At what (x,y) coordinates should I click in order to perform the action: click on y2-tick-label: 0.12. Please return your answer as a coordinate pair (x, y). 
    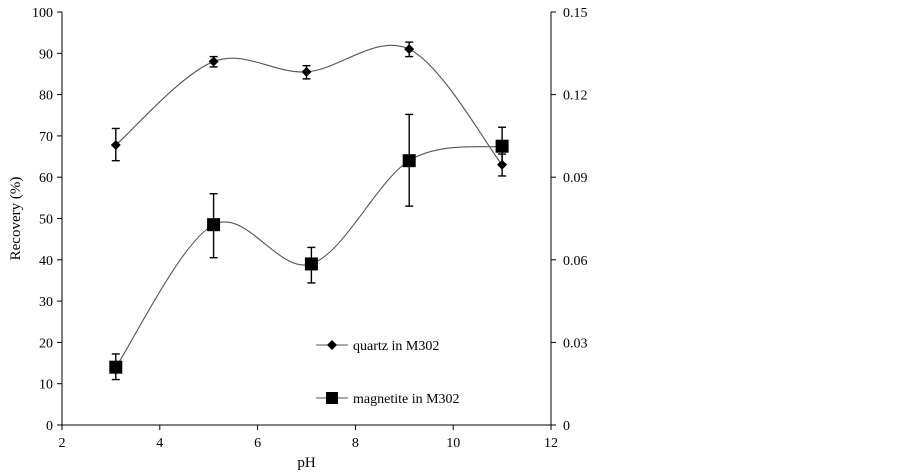
    Looking at the image, I should click on (575, 96).